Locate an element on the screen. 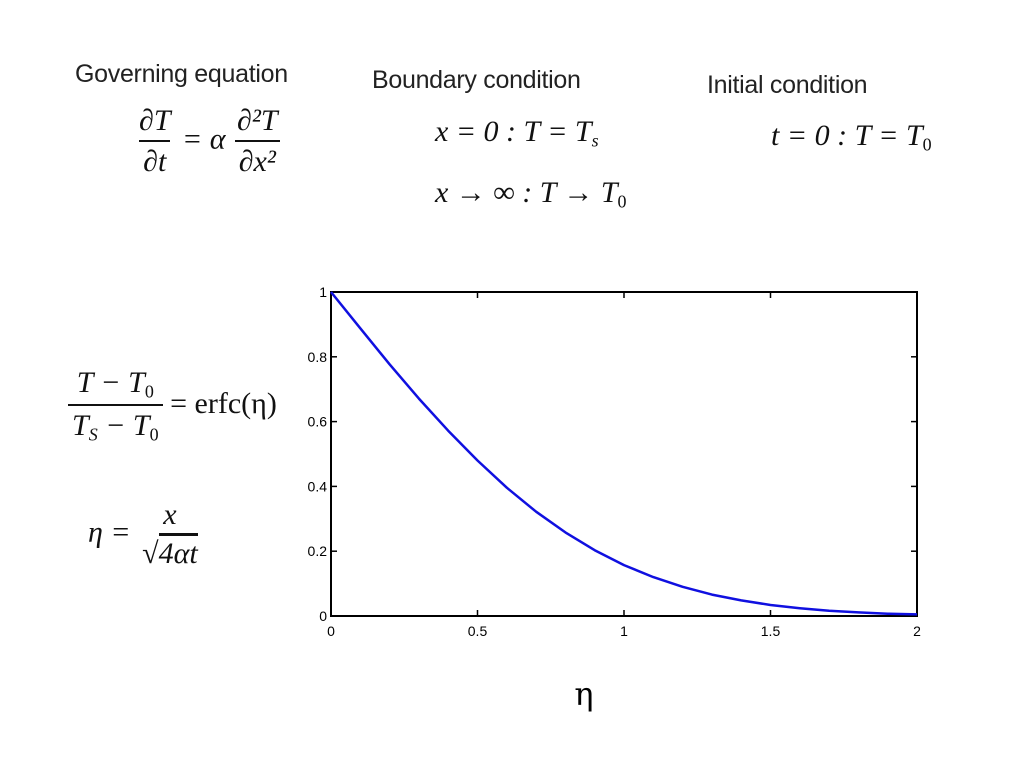 The width and height of the screenshot is (1024, 768). eta-fraction: x √4αt is located at coordinates (170, 534).